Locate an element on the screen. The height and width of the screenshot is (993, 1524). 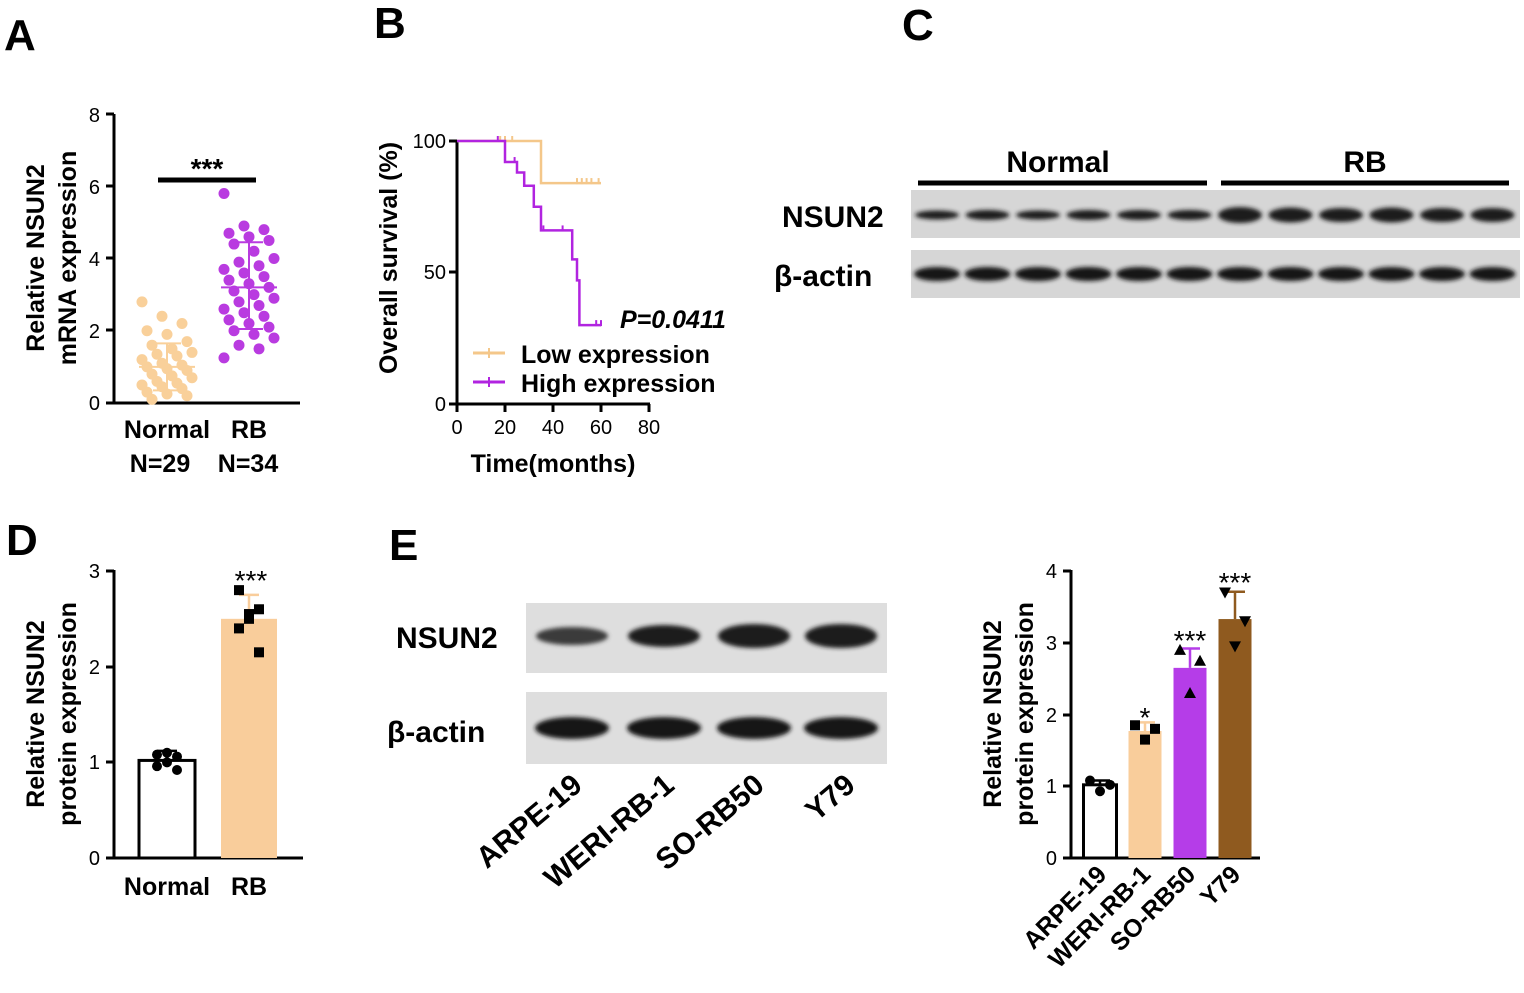
panel-e-bars is located at coordinates (1167, 723).